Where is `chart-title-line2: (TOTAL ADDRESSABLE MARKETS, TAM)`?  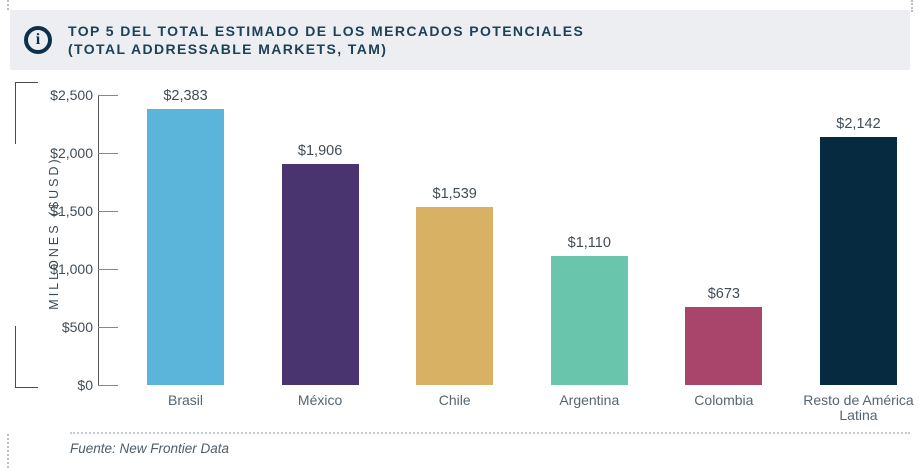
chart-title-line2: (TOTAL ADDRESSABLE MARKETS, TAM) is located at coordinates (228, 49).